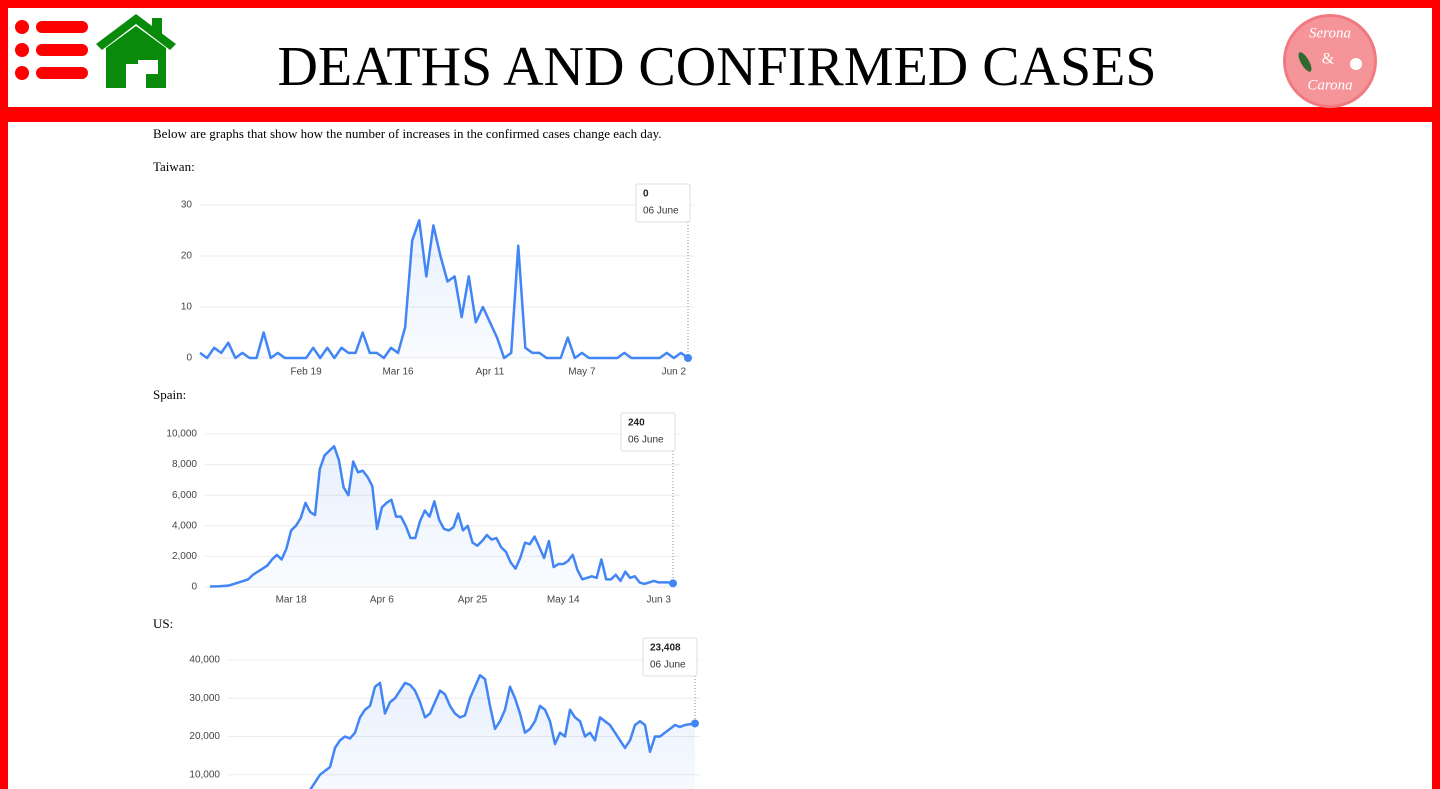  I want to click on x-tick-label: Mar 16, so click(398, 372).